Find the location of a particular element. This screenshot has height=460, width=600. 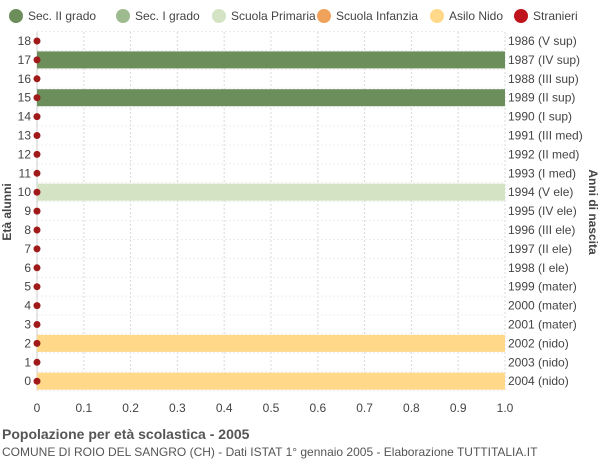

birth-tick-label: 1991 (III med) is located at coordinates (545, 136).